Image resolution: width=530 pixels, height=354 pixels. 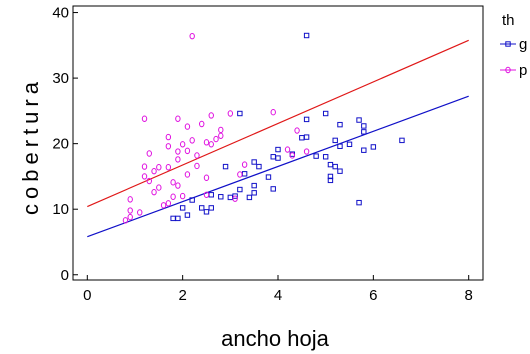 I want to click on legend-title: th, so click(x=508, y=20).